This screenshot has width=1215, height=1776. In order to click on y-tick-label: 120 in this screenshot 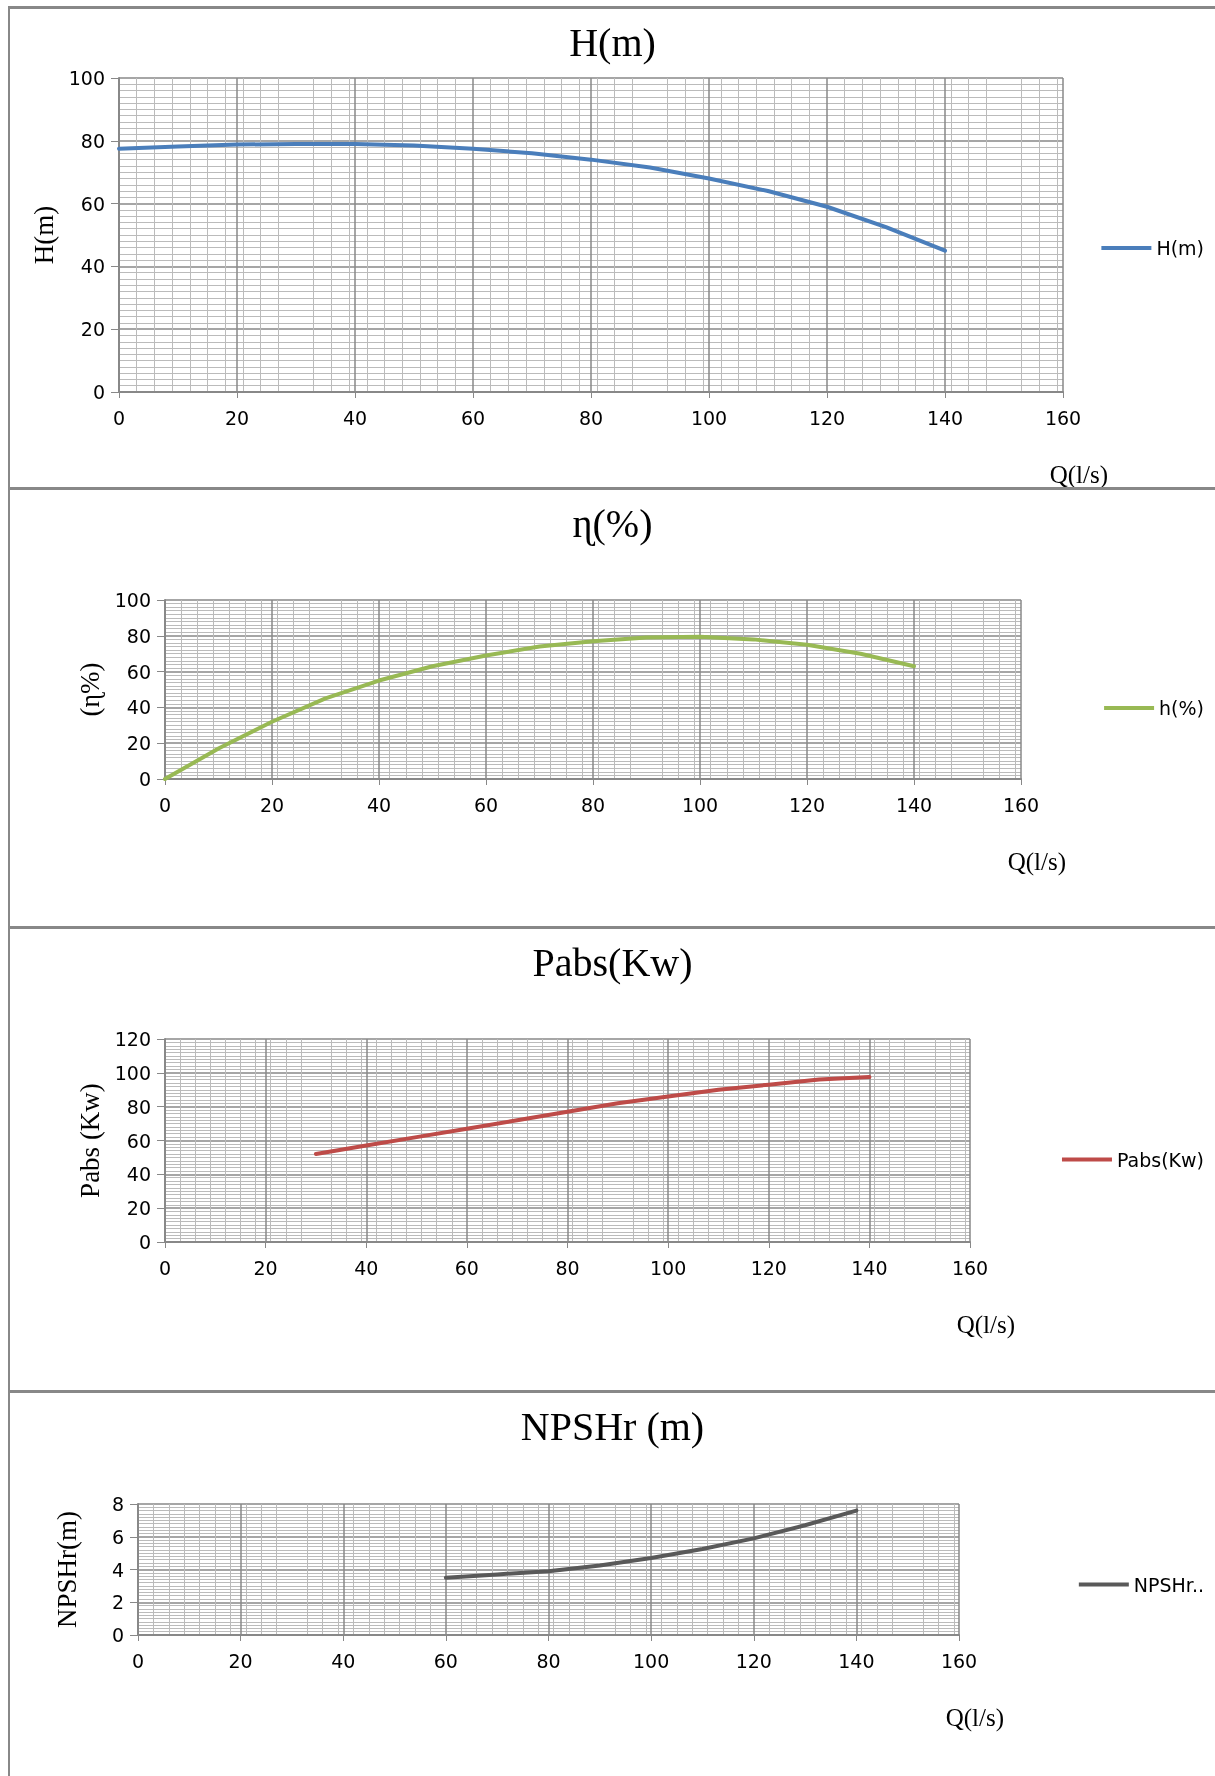, I will do `click(132, 1039)`.